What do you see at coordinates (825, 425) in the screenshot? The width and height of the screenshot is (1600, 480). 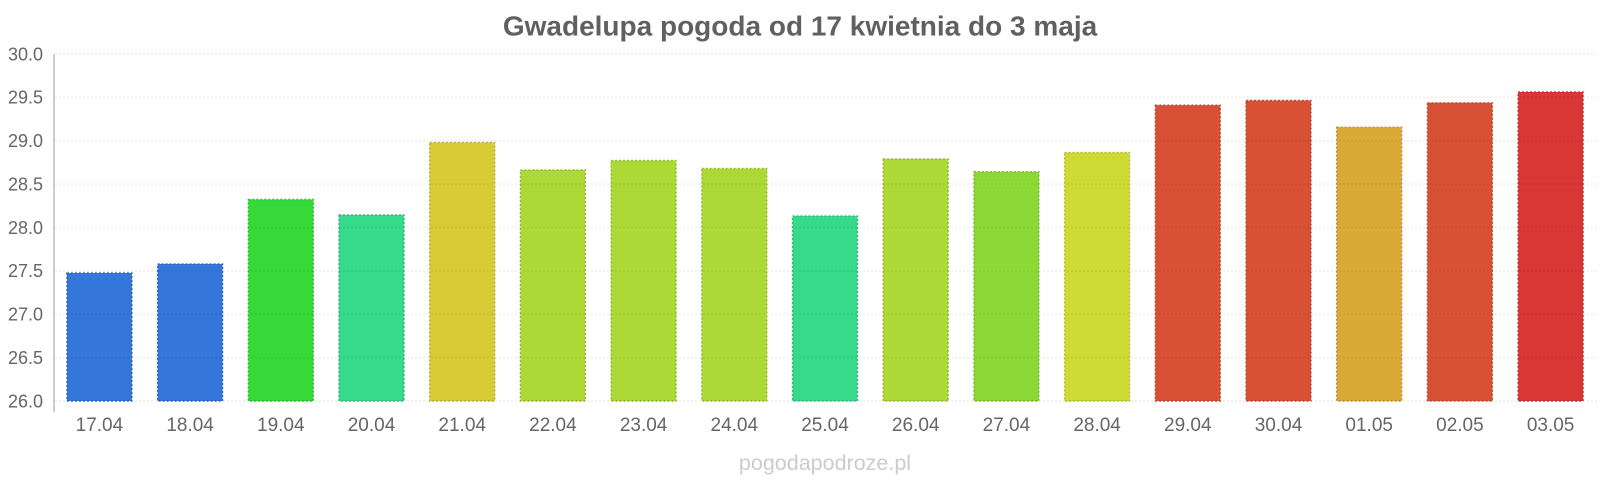 I see `svg-text: 25.04` at bounding box center [825, 425].